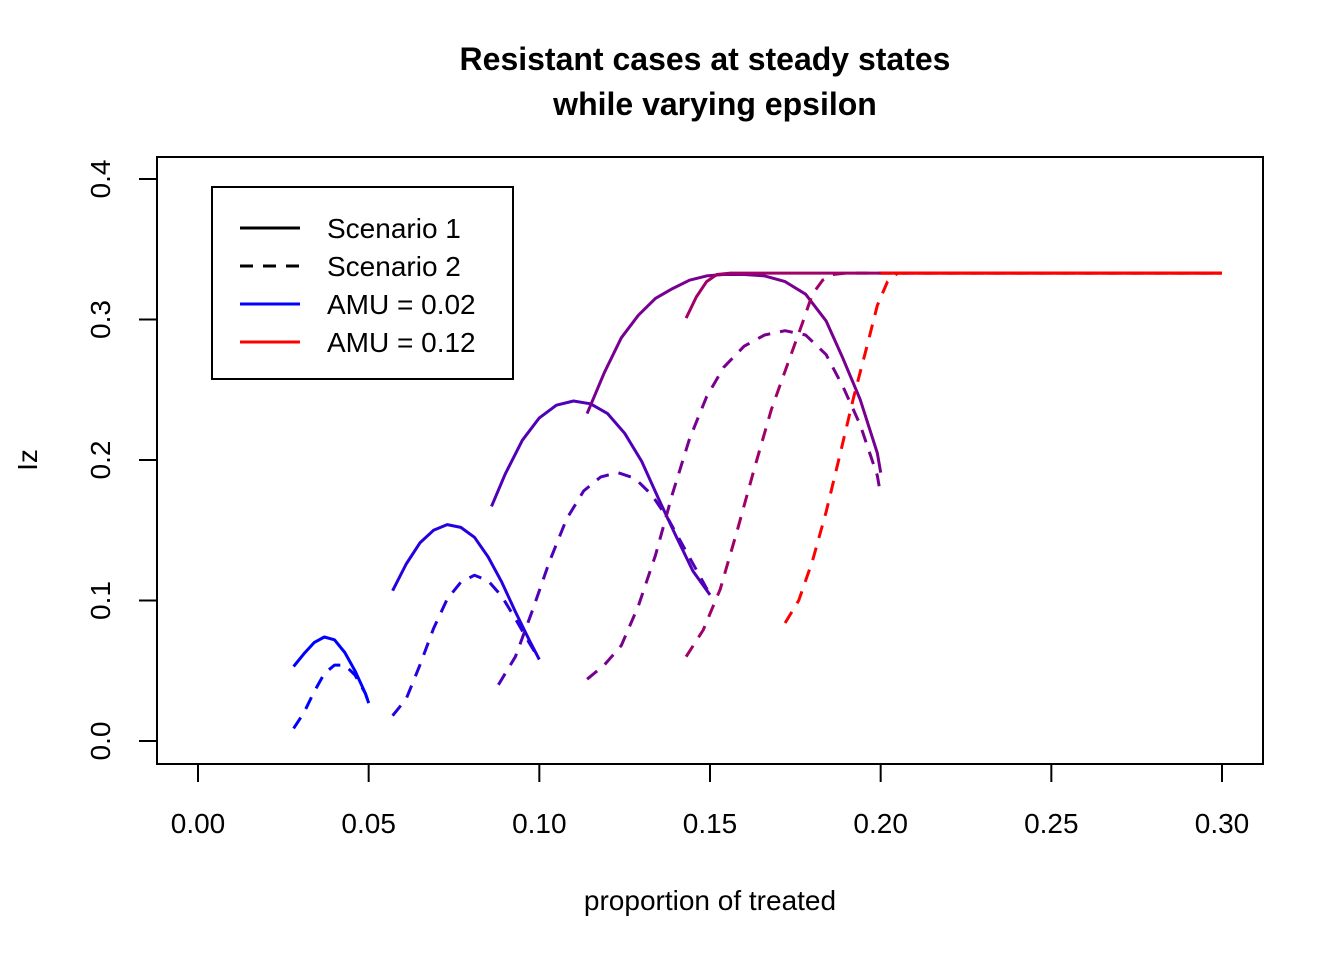 The image size is (1344, 960). Describe the element at coordinates (394, 266) in the screenshot. I see `legend-label-scenario-2: Scenario 2` at that location.